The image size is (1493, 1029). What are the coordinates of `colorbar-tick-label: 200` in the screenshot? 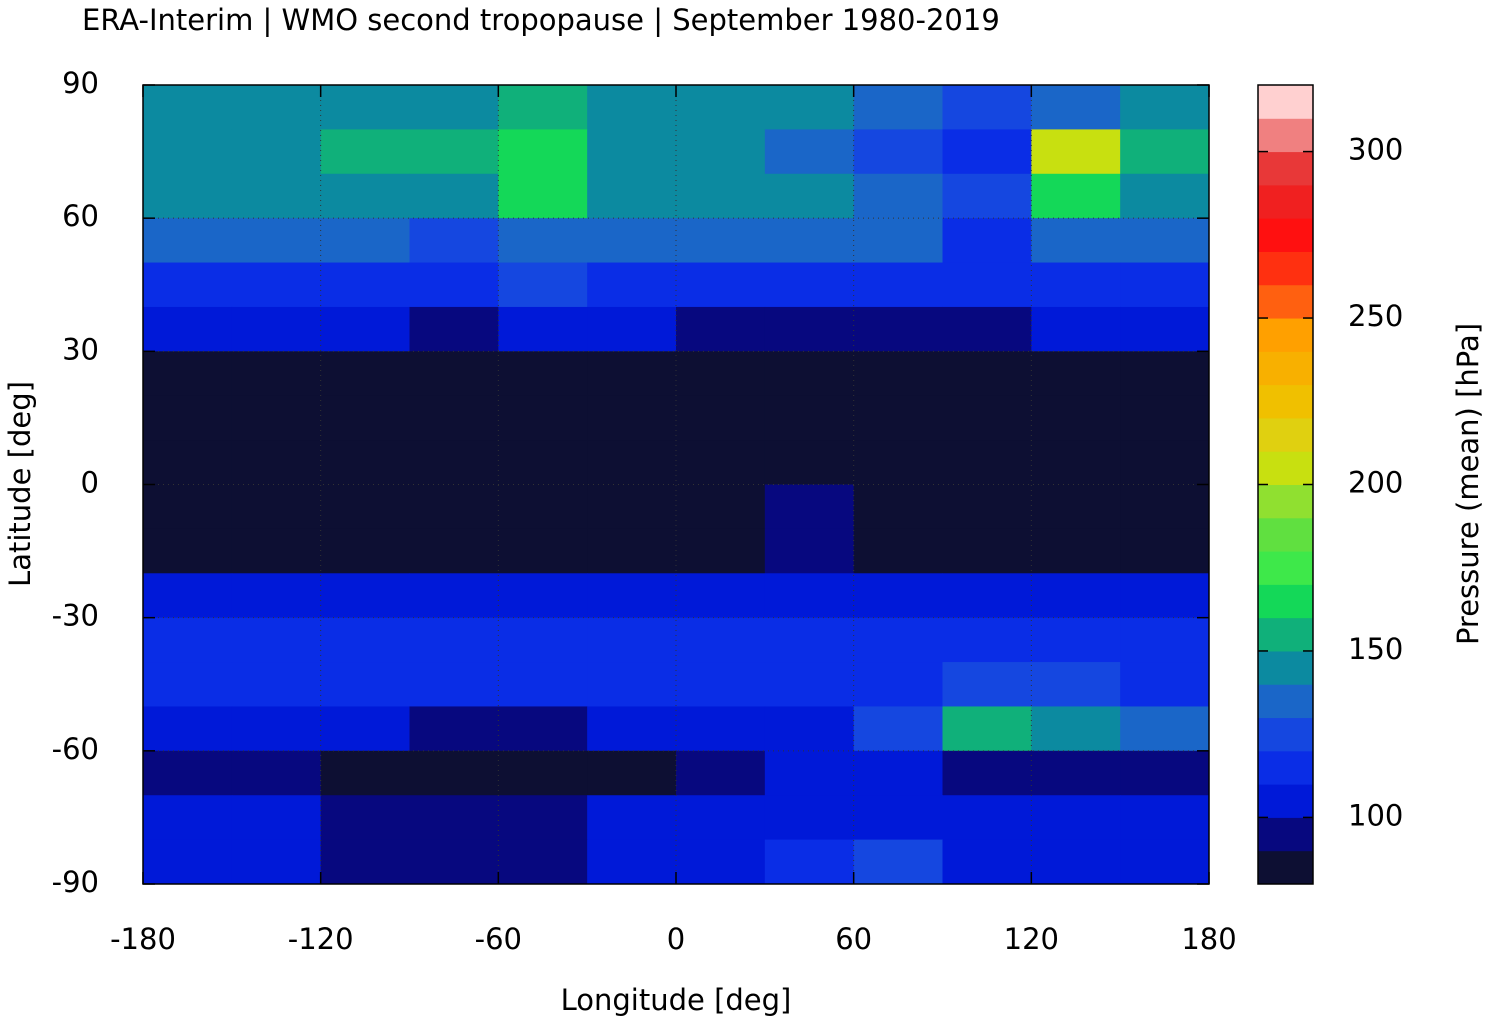 It's located at (1375, 483).